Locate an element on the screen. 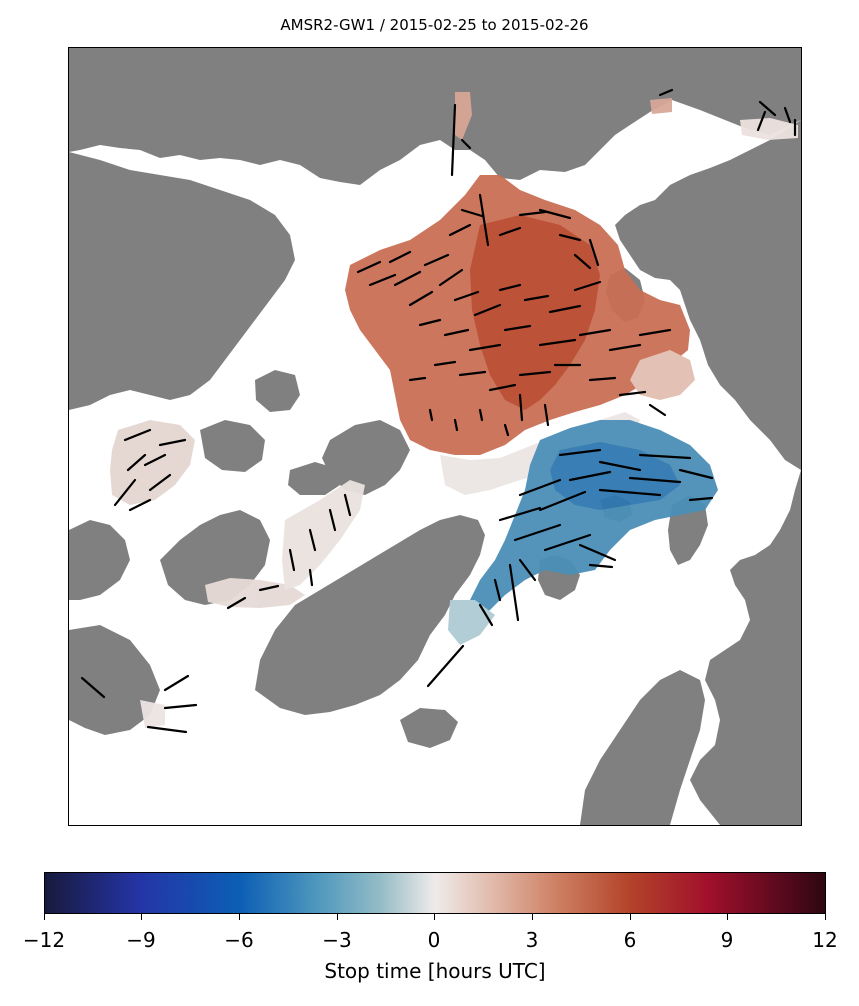 The height and width of the screenshot is (1006, 859). labrador-patch is located at coordinates (152, 714).